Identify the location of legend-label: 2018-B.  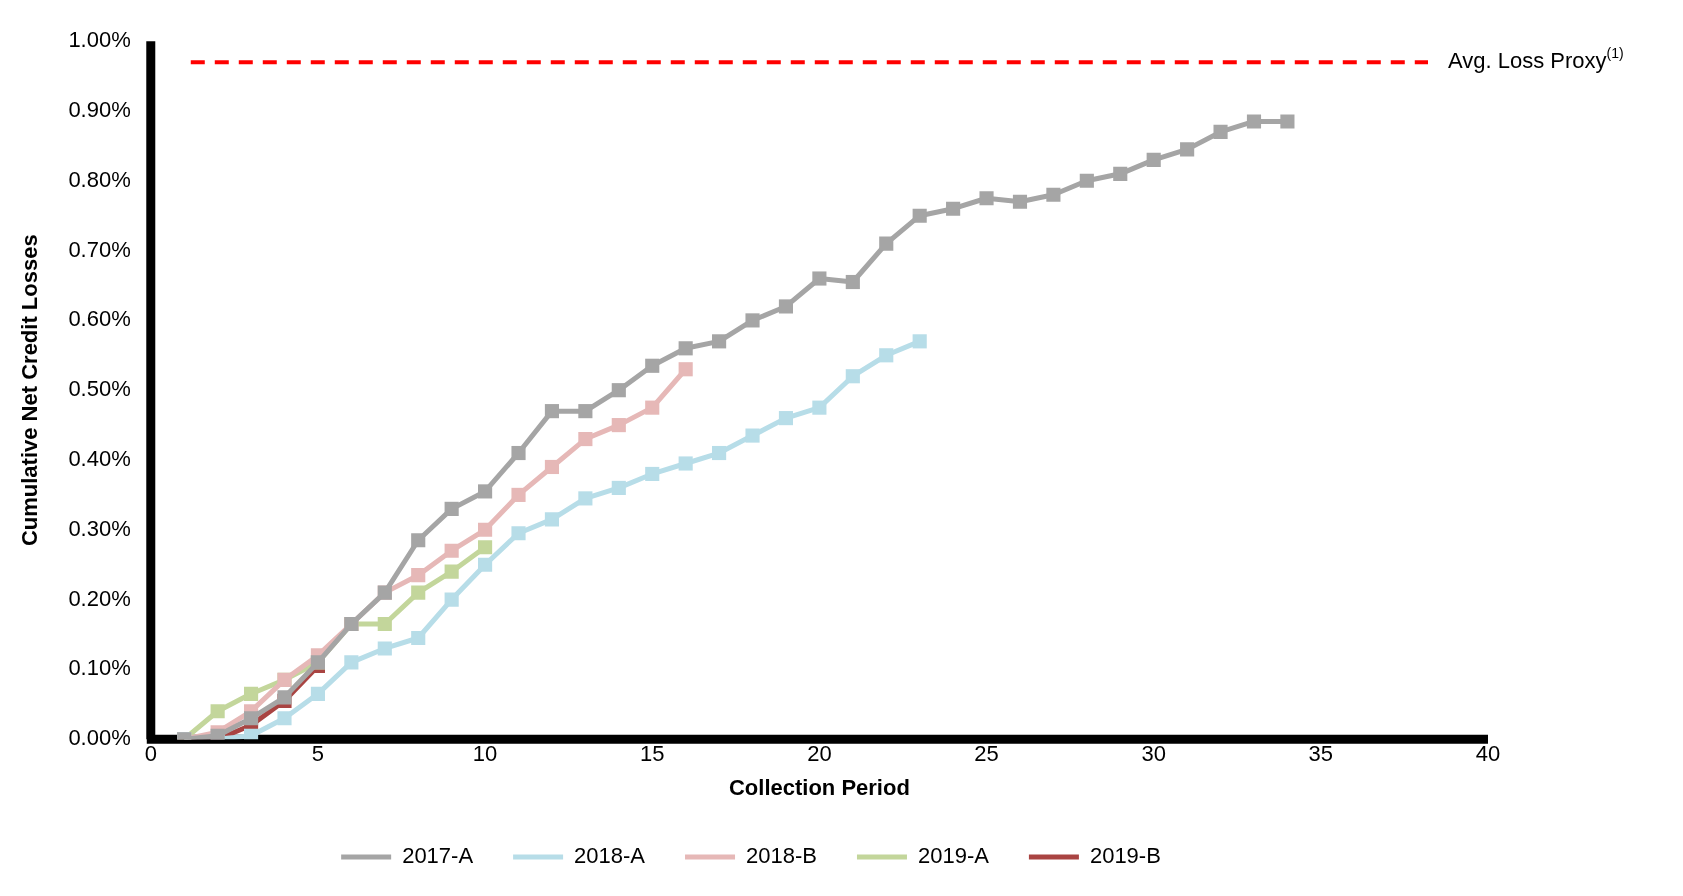
(781, 856).